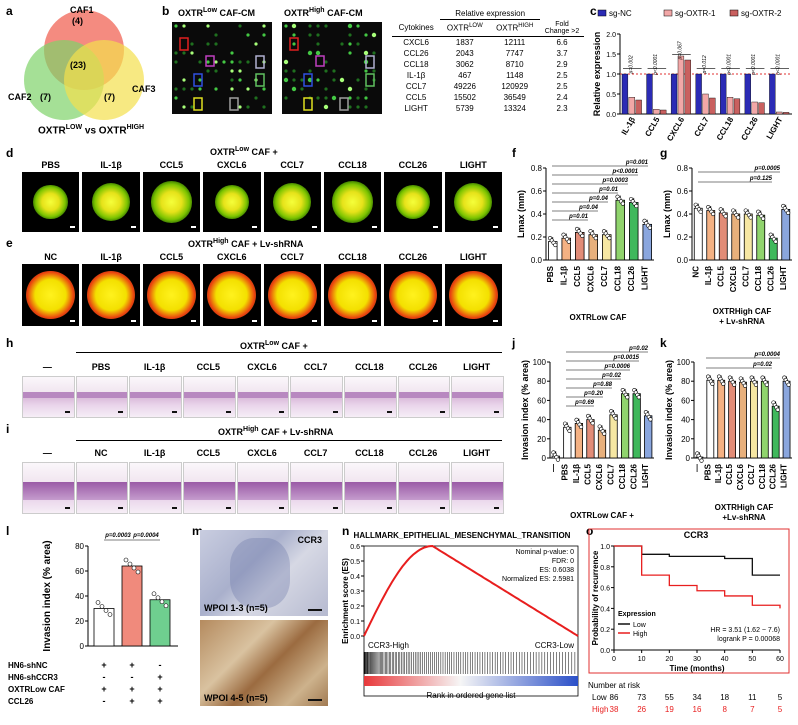  Describe the element at coordinates (611, 75) in the screenshot. I see `y-tick-label: 1.0` at that location.